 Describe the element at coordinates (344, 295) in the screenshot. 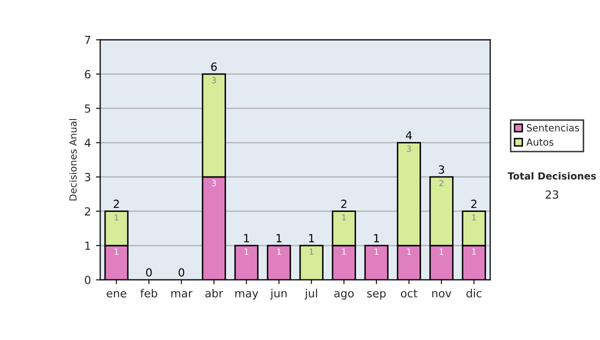

I see `x-tick-label: ago` at that location.